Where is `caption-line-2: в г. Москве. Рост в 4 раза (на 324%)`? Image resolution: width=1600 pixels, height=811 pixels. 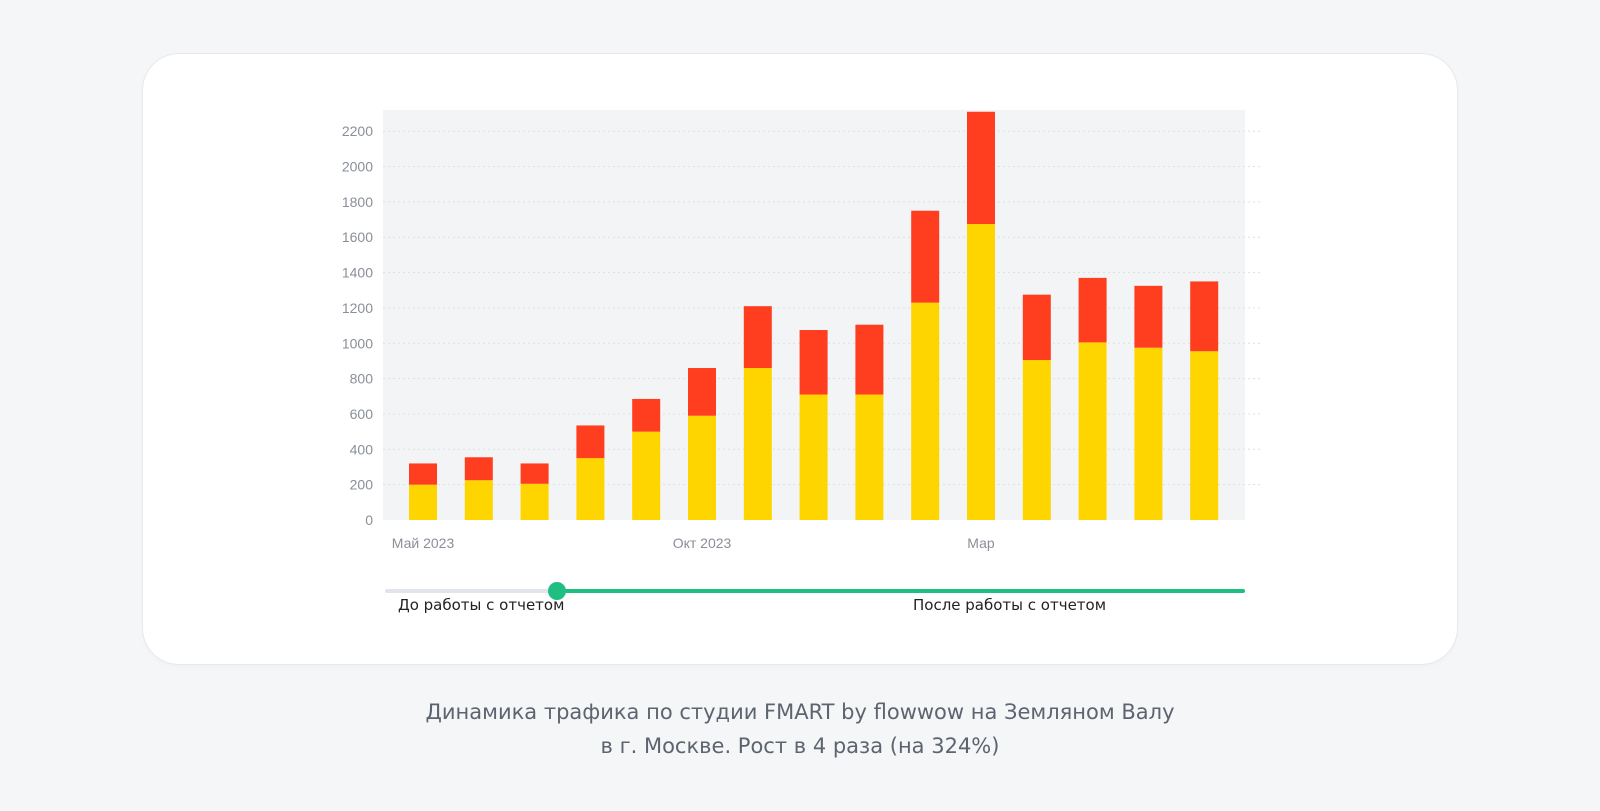 caption-line-2: в г. Москве. Рост в 4 раза (на 324%) is located at coordinates (800, 746).